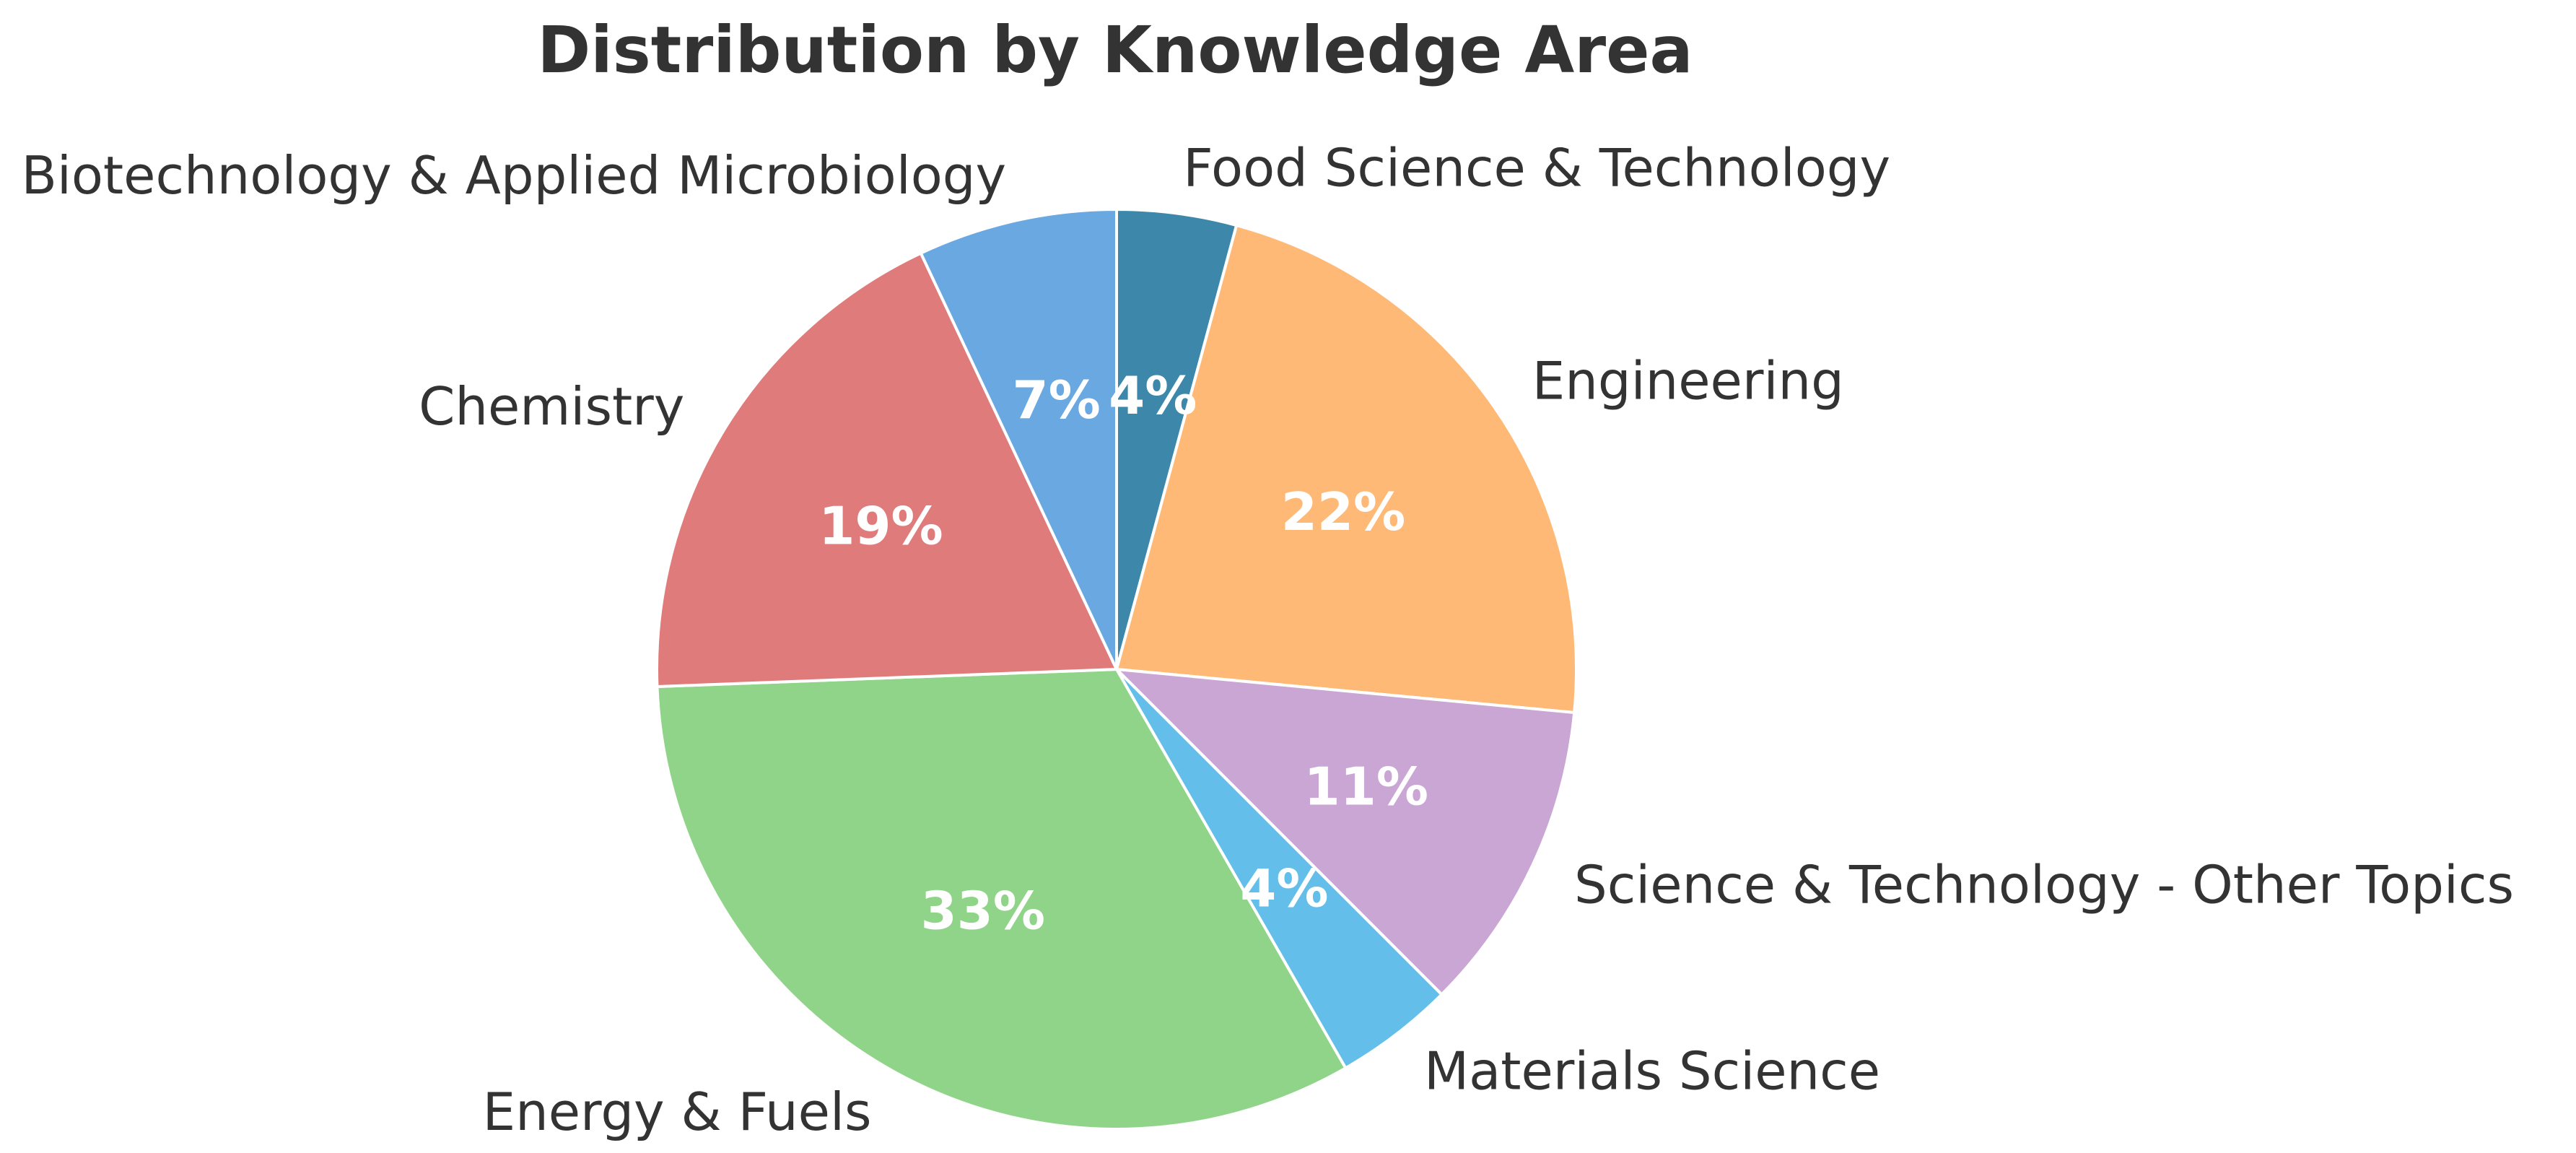 This screenshot has height=1153, width=2576. Describe the element at coordinates (983, 910) in the screenshot. I see `percent-label-energy-and-fuels: 33%` at that location.